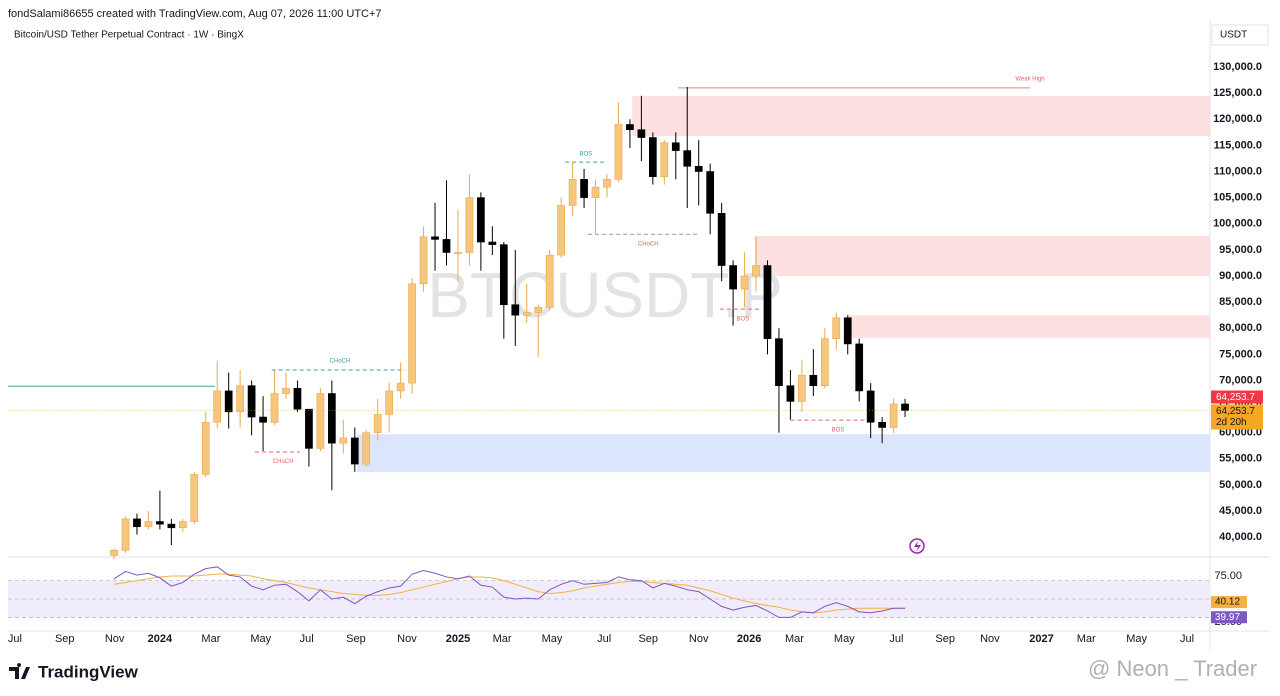 This screenshot has width=1280, height=696. What do you see at coordinates (1240, 380) in the screenshot?
I see `y-tick-label: 70,000.0` at bounding box center [1240, 380].